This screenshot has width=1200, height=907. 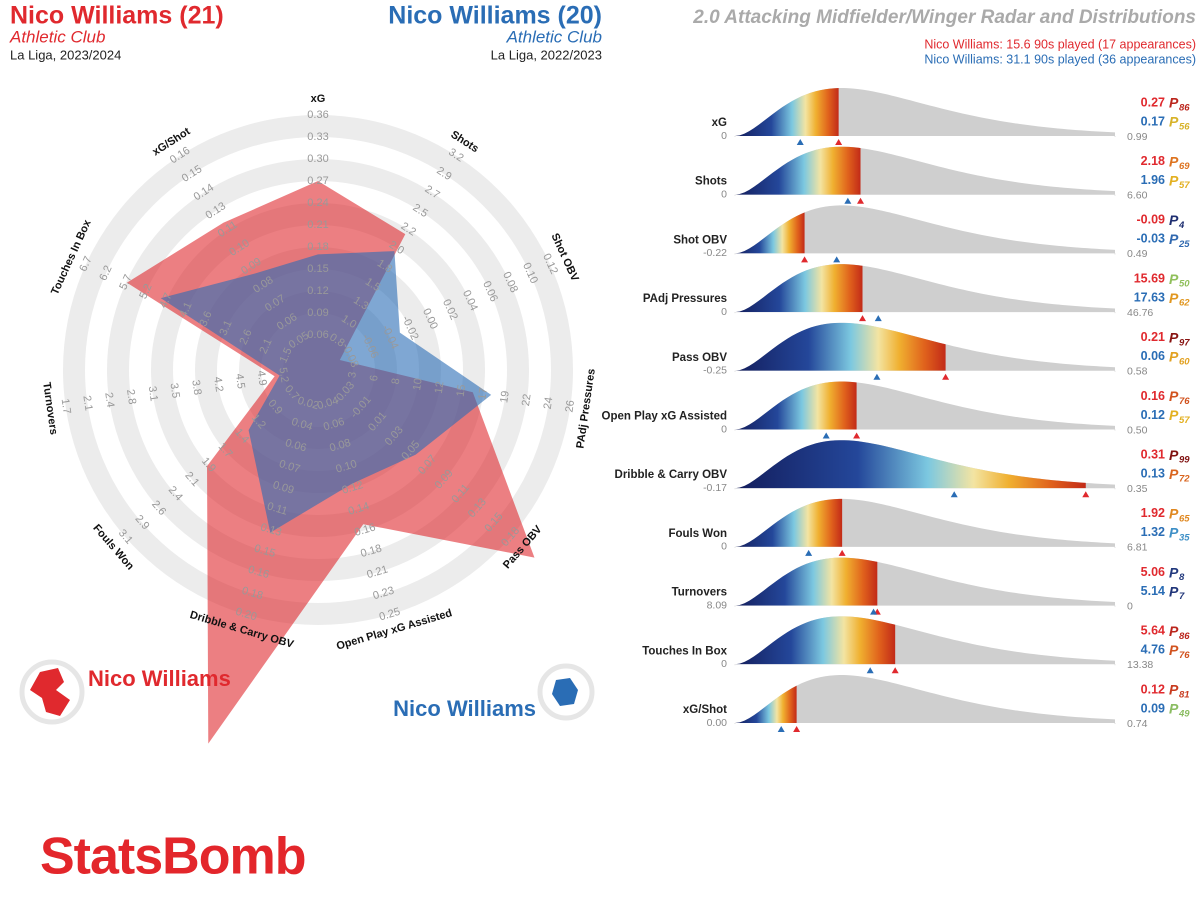 What do you see at coordinates (1153, 415) in the screenshot?
I see `value-label: 0.12` at bounding box center [1153, 415].